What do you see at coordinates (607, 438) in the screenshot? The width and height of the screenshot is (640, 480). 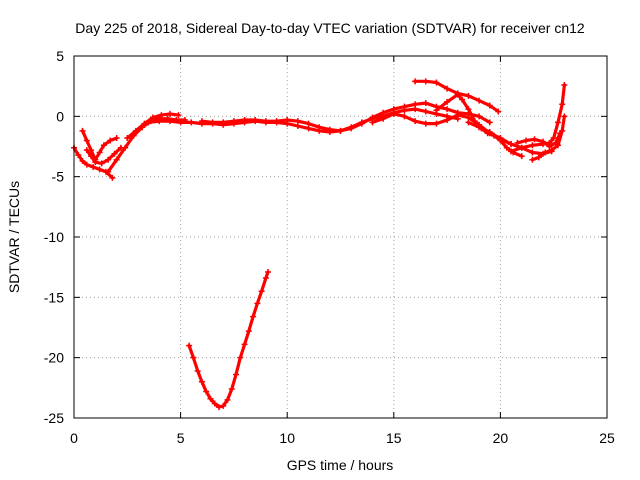 I see `x-tick-label: 25` at bounding box center [607, 438].